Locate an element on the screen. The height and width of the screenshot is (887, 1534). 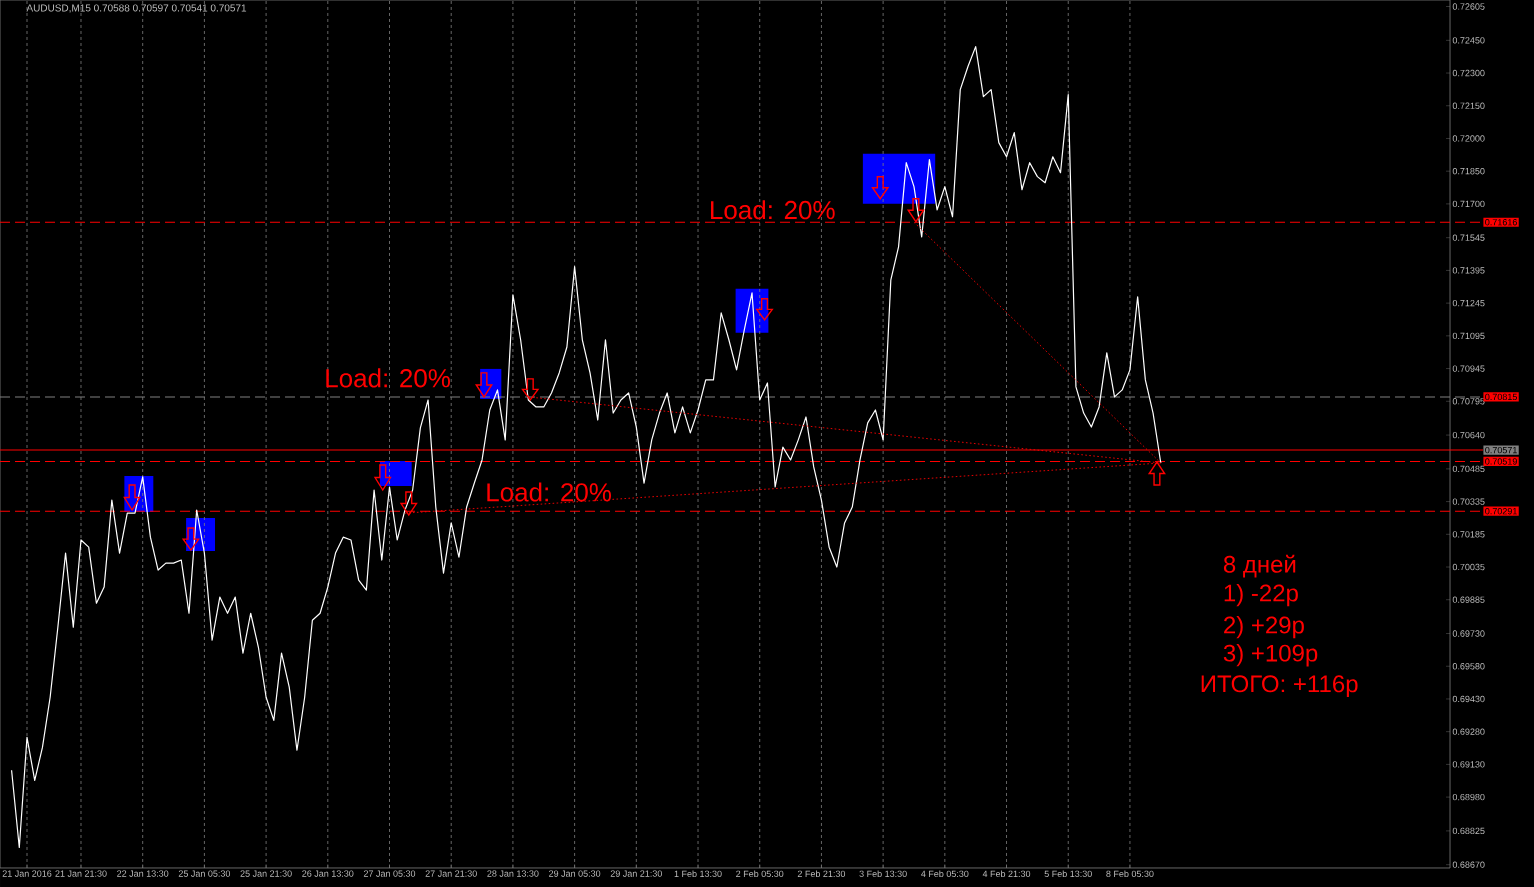
y-tick-label: 0.71545 is located at coordinates (1468, 237).